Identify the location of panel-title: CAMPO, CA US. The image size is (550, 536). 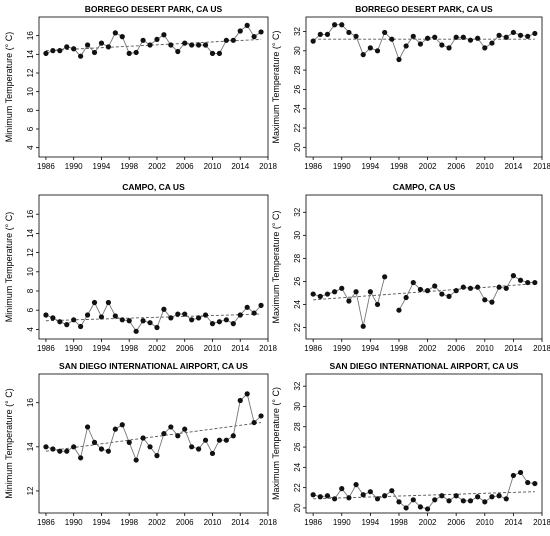
(153, 187).